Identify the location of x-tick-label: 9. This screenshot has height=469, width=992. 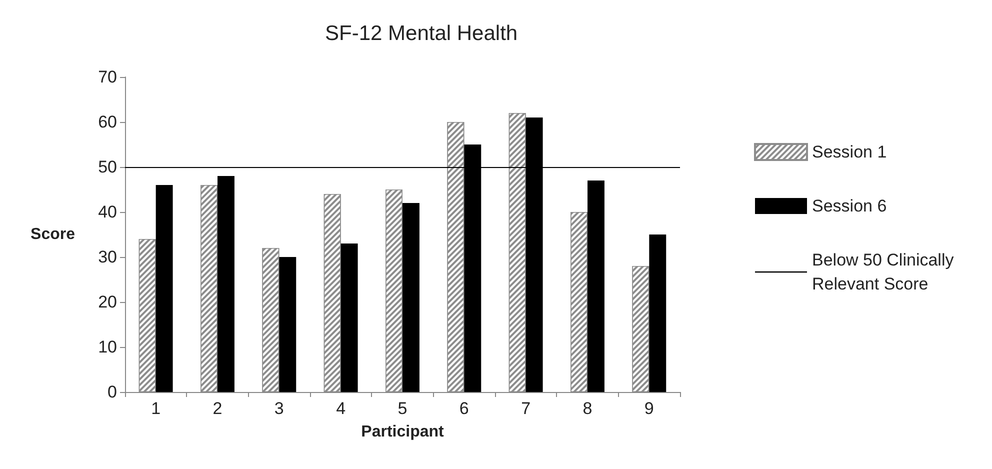
(649, 408).